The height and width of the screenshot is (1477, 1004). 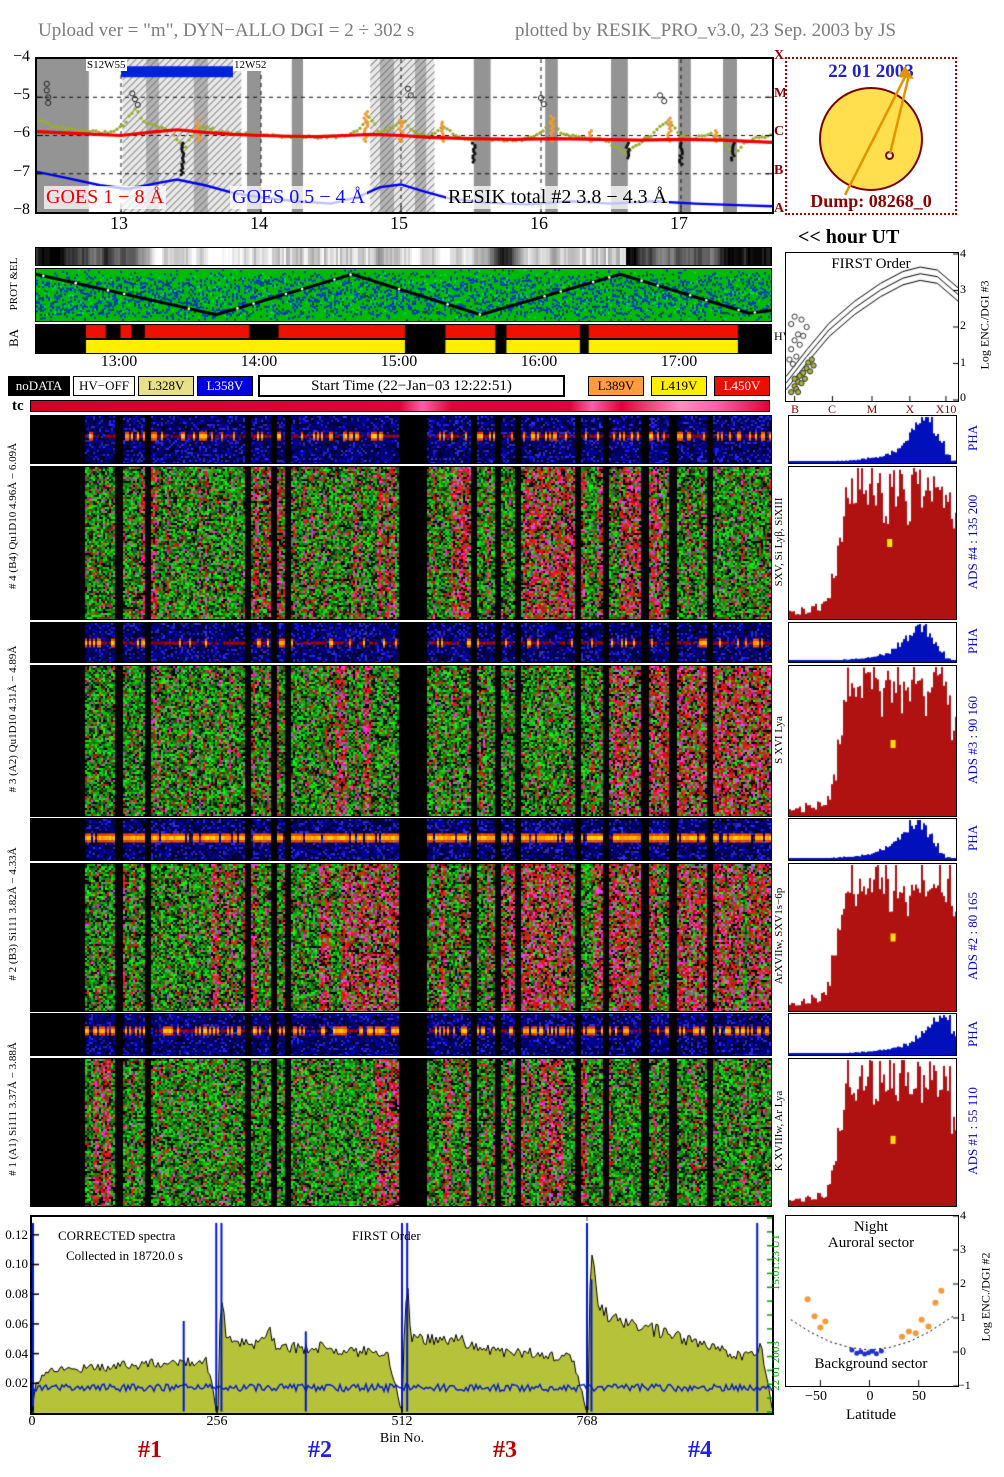 What do you see at coordinates (963, 289) in the screenshot?
I see `fo-ytick: 3` at bounding box center [963, 289].